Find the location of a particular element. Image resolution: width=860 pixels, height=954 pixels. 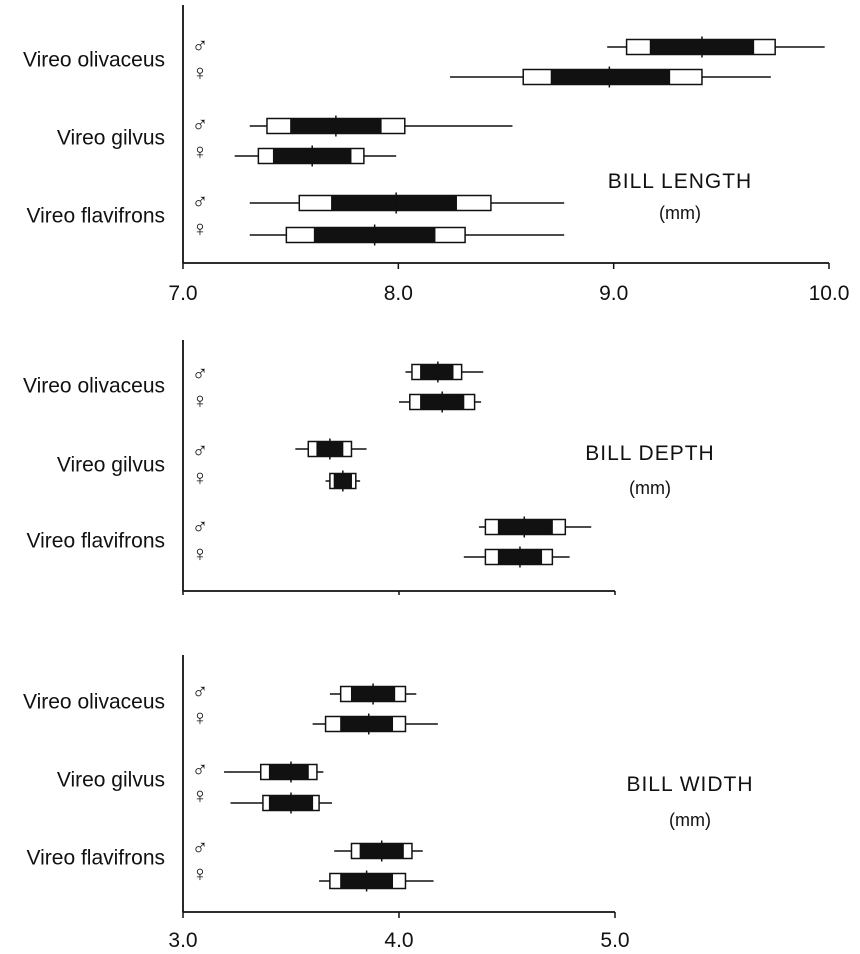

x-tick-label: 9.0 is located at coordinates (613, 293).